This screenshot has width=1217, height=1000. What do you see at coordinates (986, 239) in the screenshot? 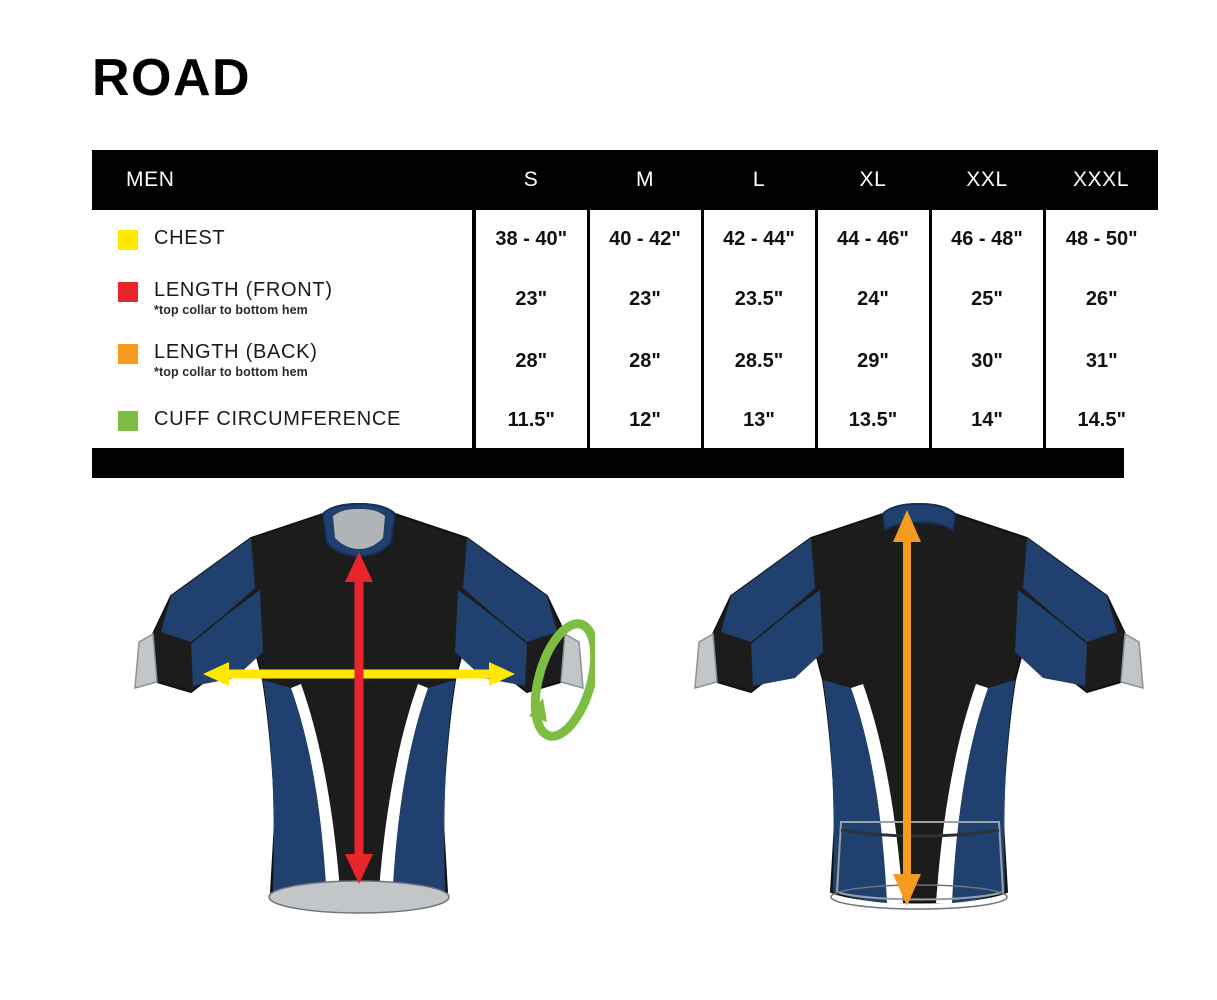
I see `cell-chest-xxl: 46 - 48"` at bounding box center [986, 239].